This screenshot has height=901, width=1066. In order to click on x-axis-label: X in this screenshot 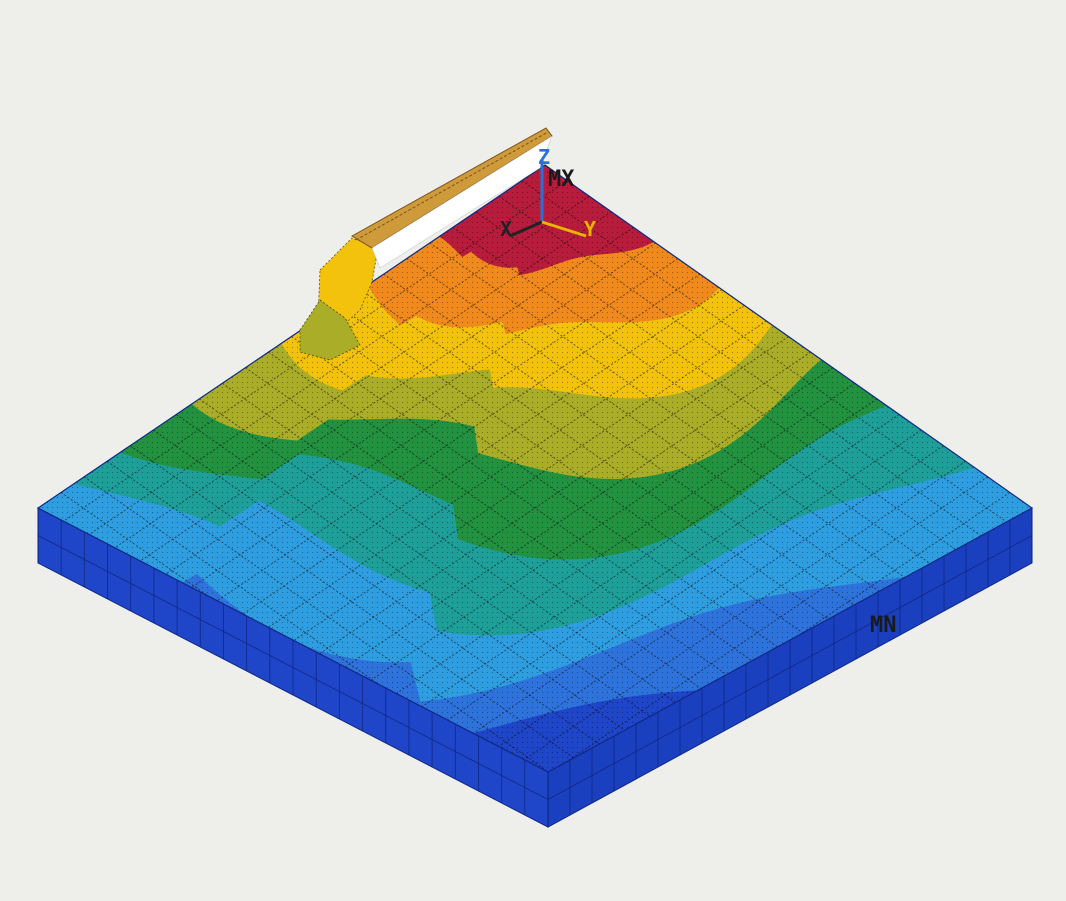, I will do `click(506, 229)`.